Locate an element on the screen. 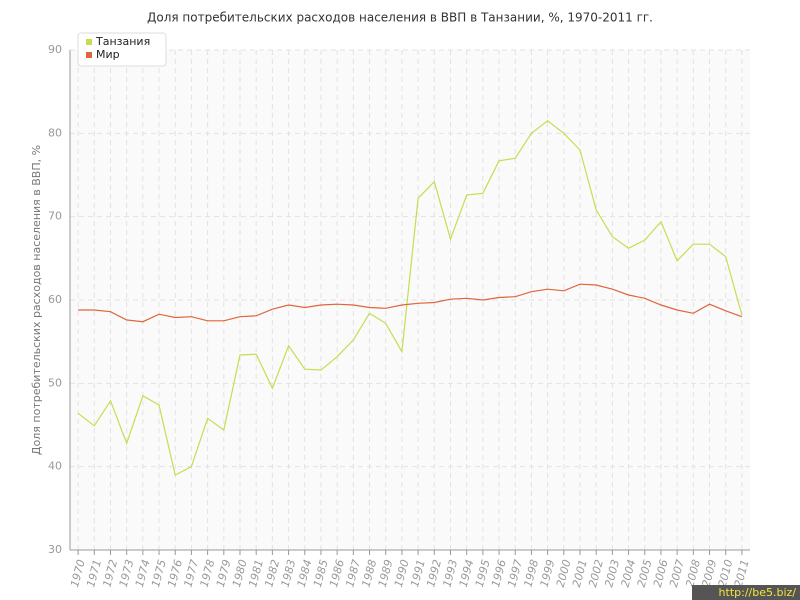 This screenshot has height=600, width=800. y-tick-label: 60 is located at coordinates (55, 299).